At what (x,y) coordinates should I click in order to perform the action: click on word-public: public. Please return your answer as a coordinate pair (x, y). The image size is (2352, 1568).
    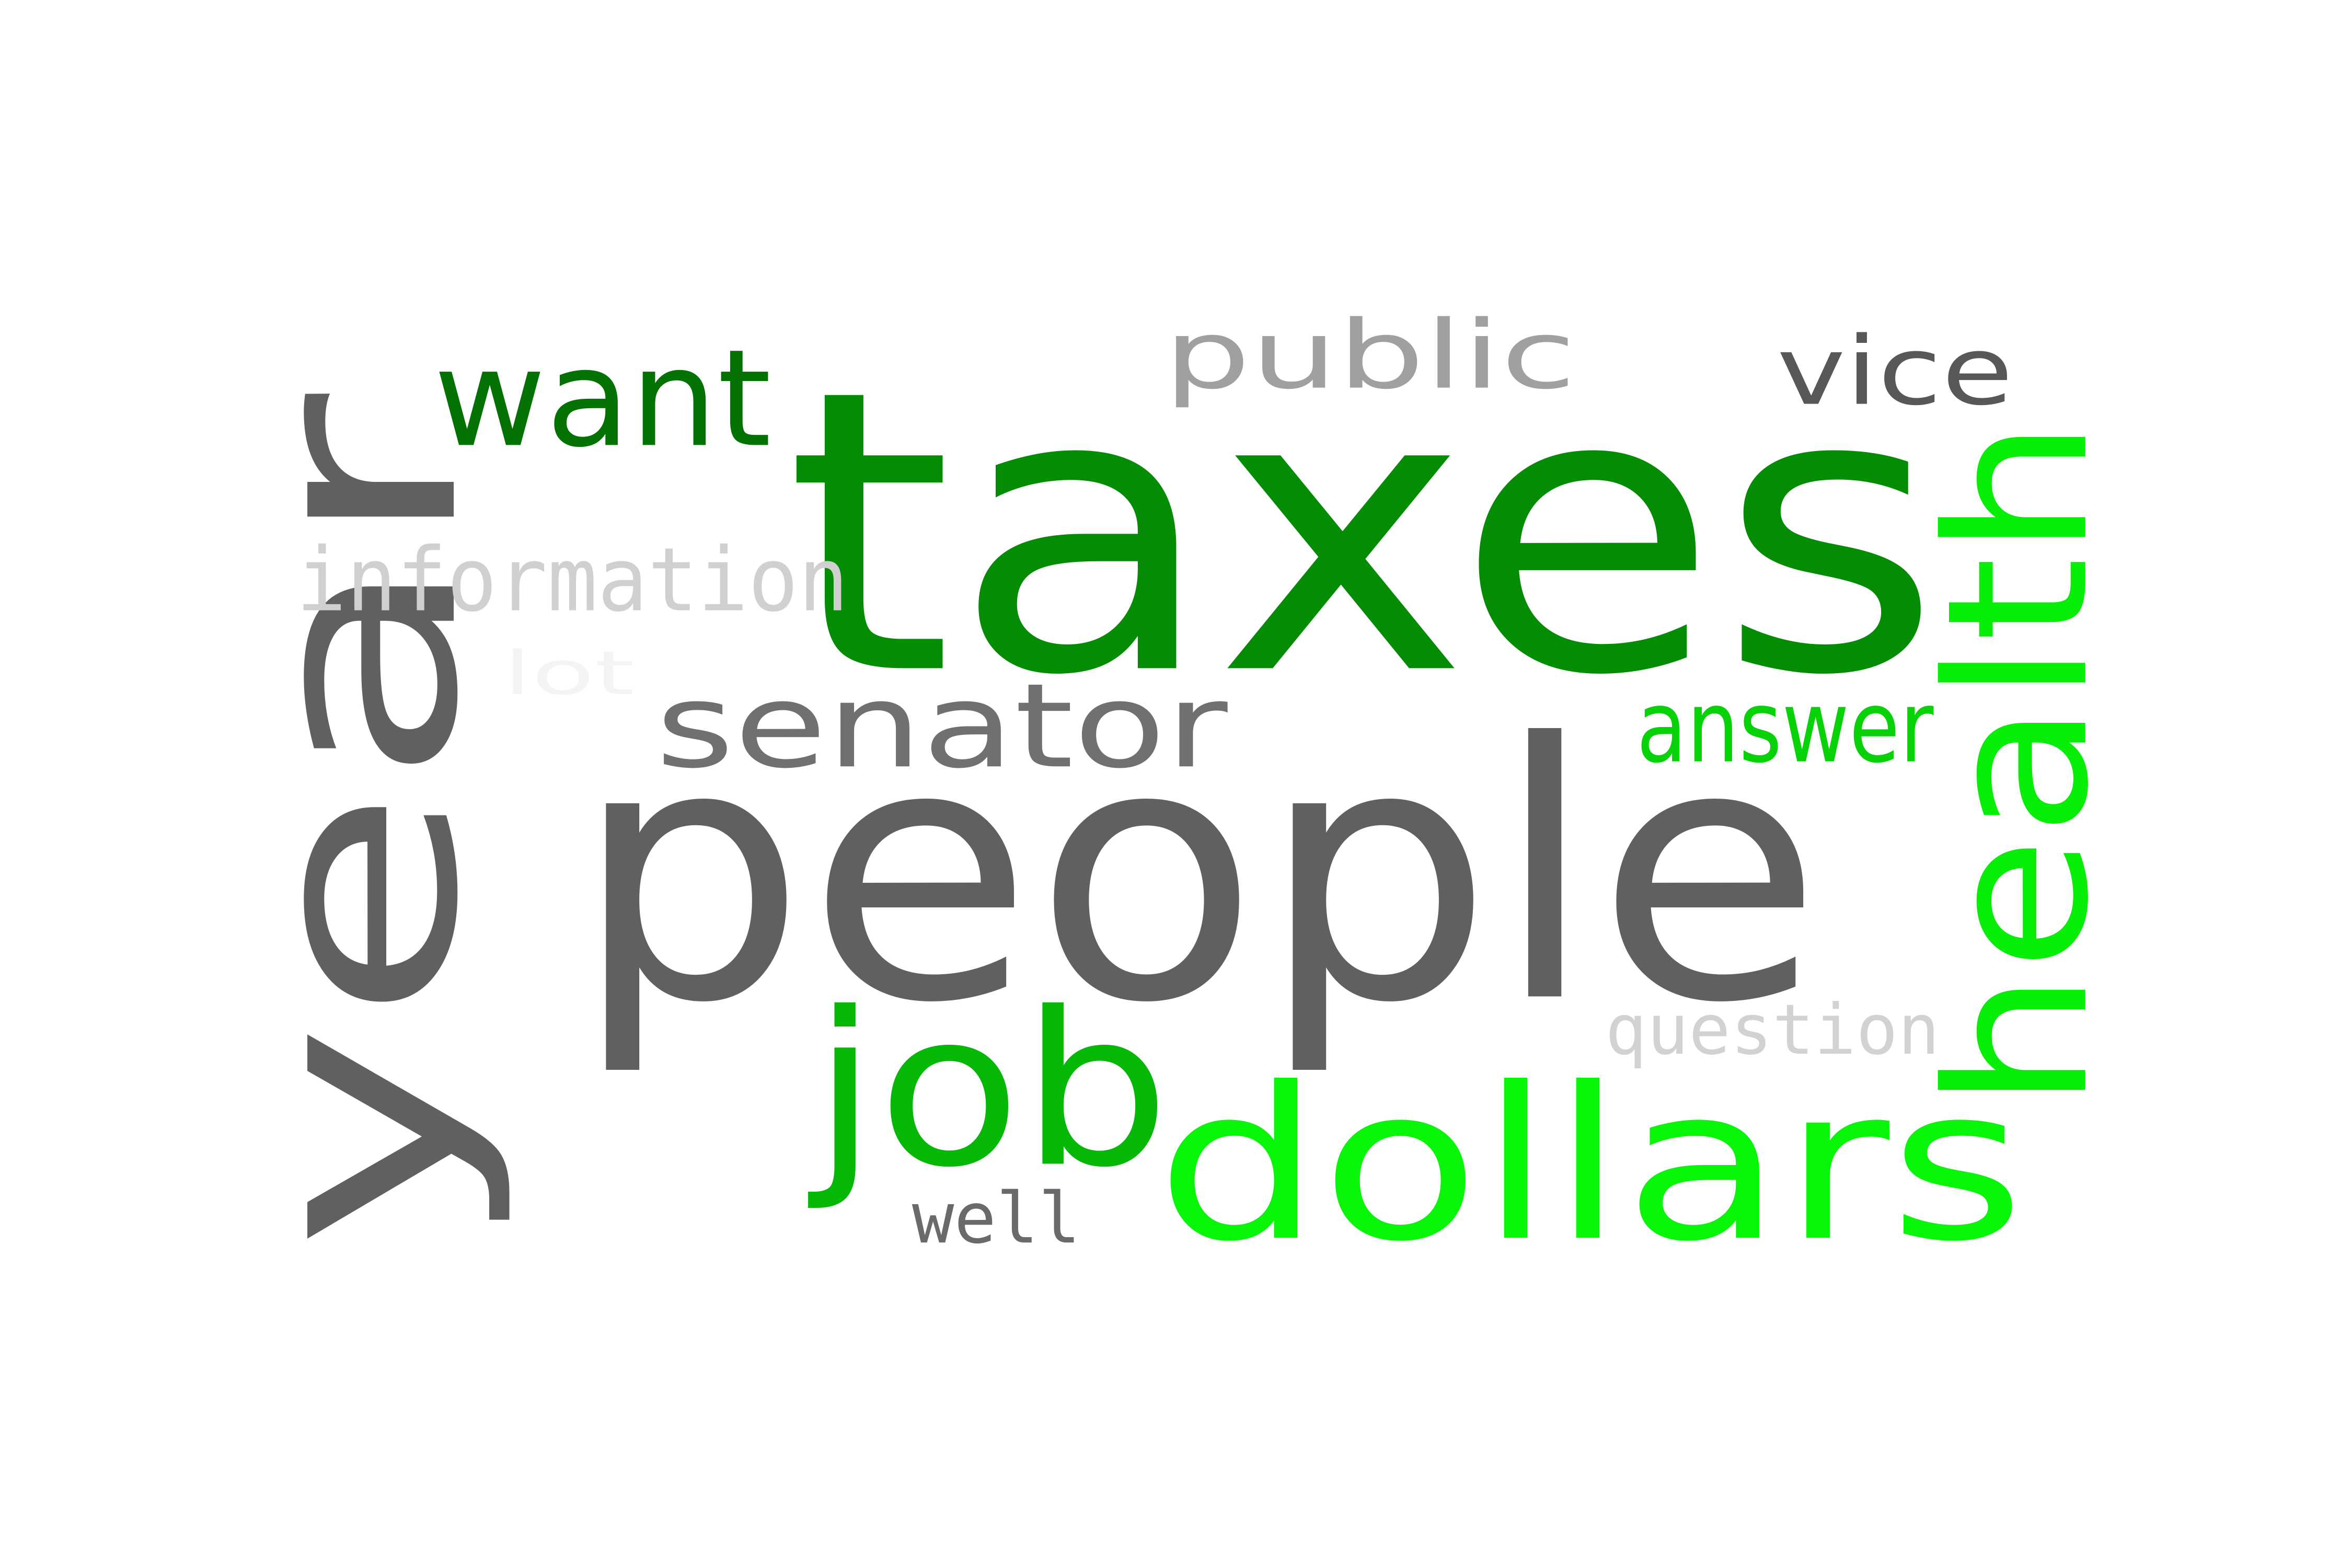
    Looking at the image, I should click on (1369, 355).